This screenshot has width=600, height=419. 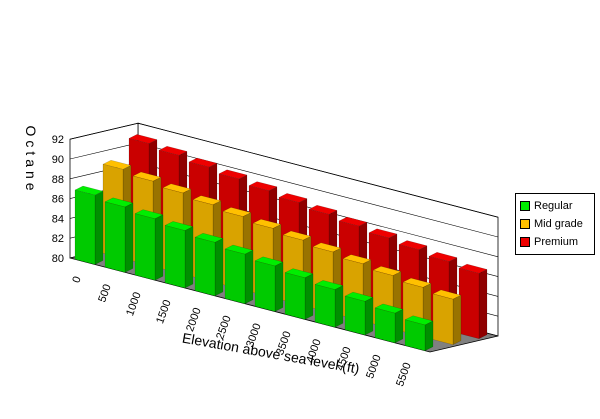 I want to click on x-axis-title: Elevation above sea level (ft), so click(x=271, y=353).